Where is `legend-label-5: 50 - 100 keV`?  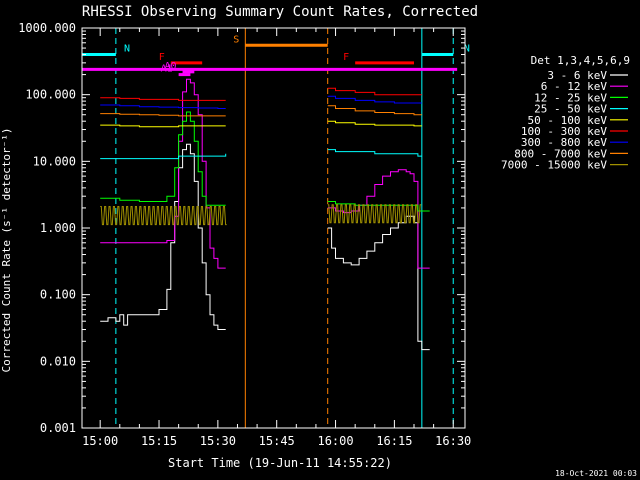 legend-label-5: 50 - 100 keV is located at coordinates (568, 120).